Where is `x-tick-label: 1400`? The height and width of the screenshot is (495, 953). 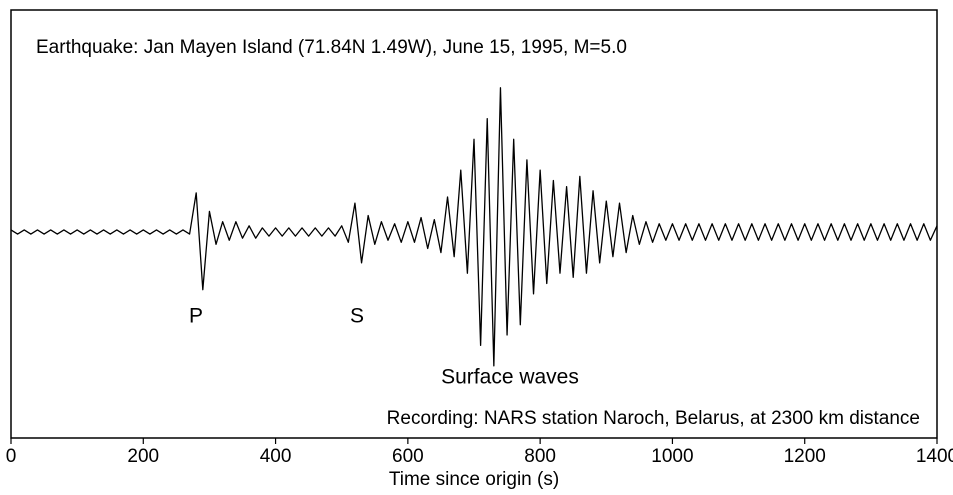
x-tick-label: 1400 is located at coordinates (934, 456).